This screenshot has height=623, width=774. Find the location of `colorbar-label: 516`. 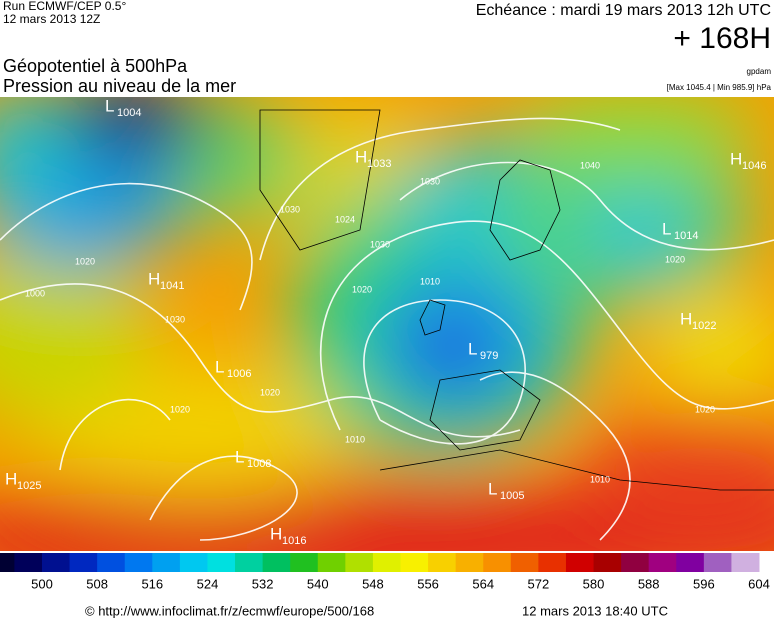

colorbar-label: 516 is located at coordinates (152, 583).